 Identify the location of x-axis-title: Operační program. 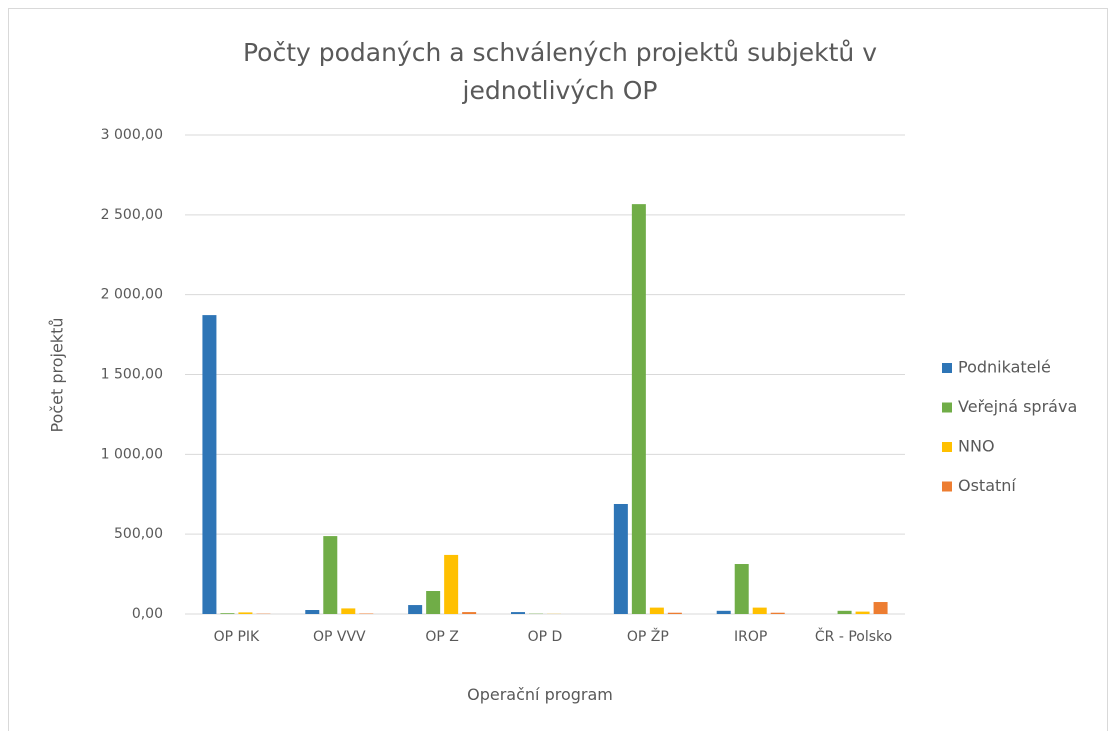
(540, 694).